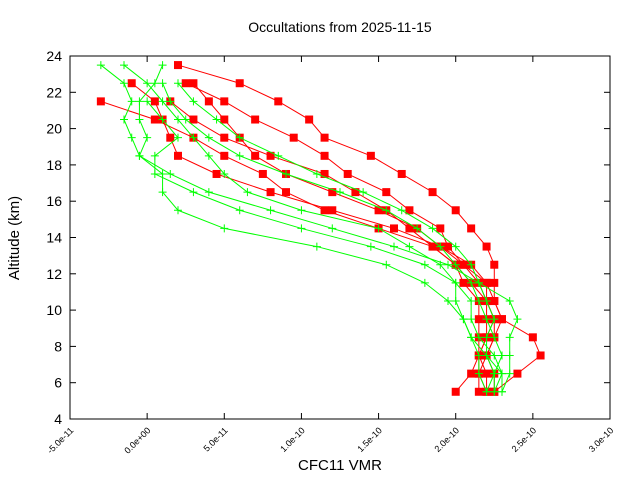 Image resolution: width=640 pixels, height=480 pixels. I want to click on y-tick-label: 12, so click(54, 274).